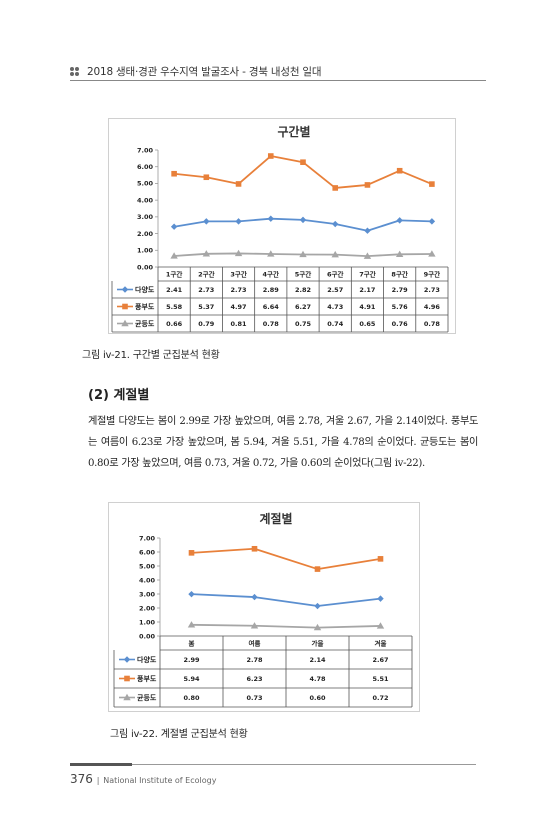  Describe the element at coordinates (303, 290) in the screenshot. I see `data-label: 2.82` at that location.